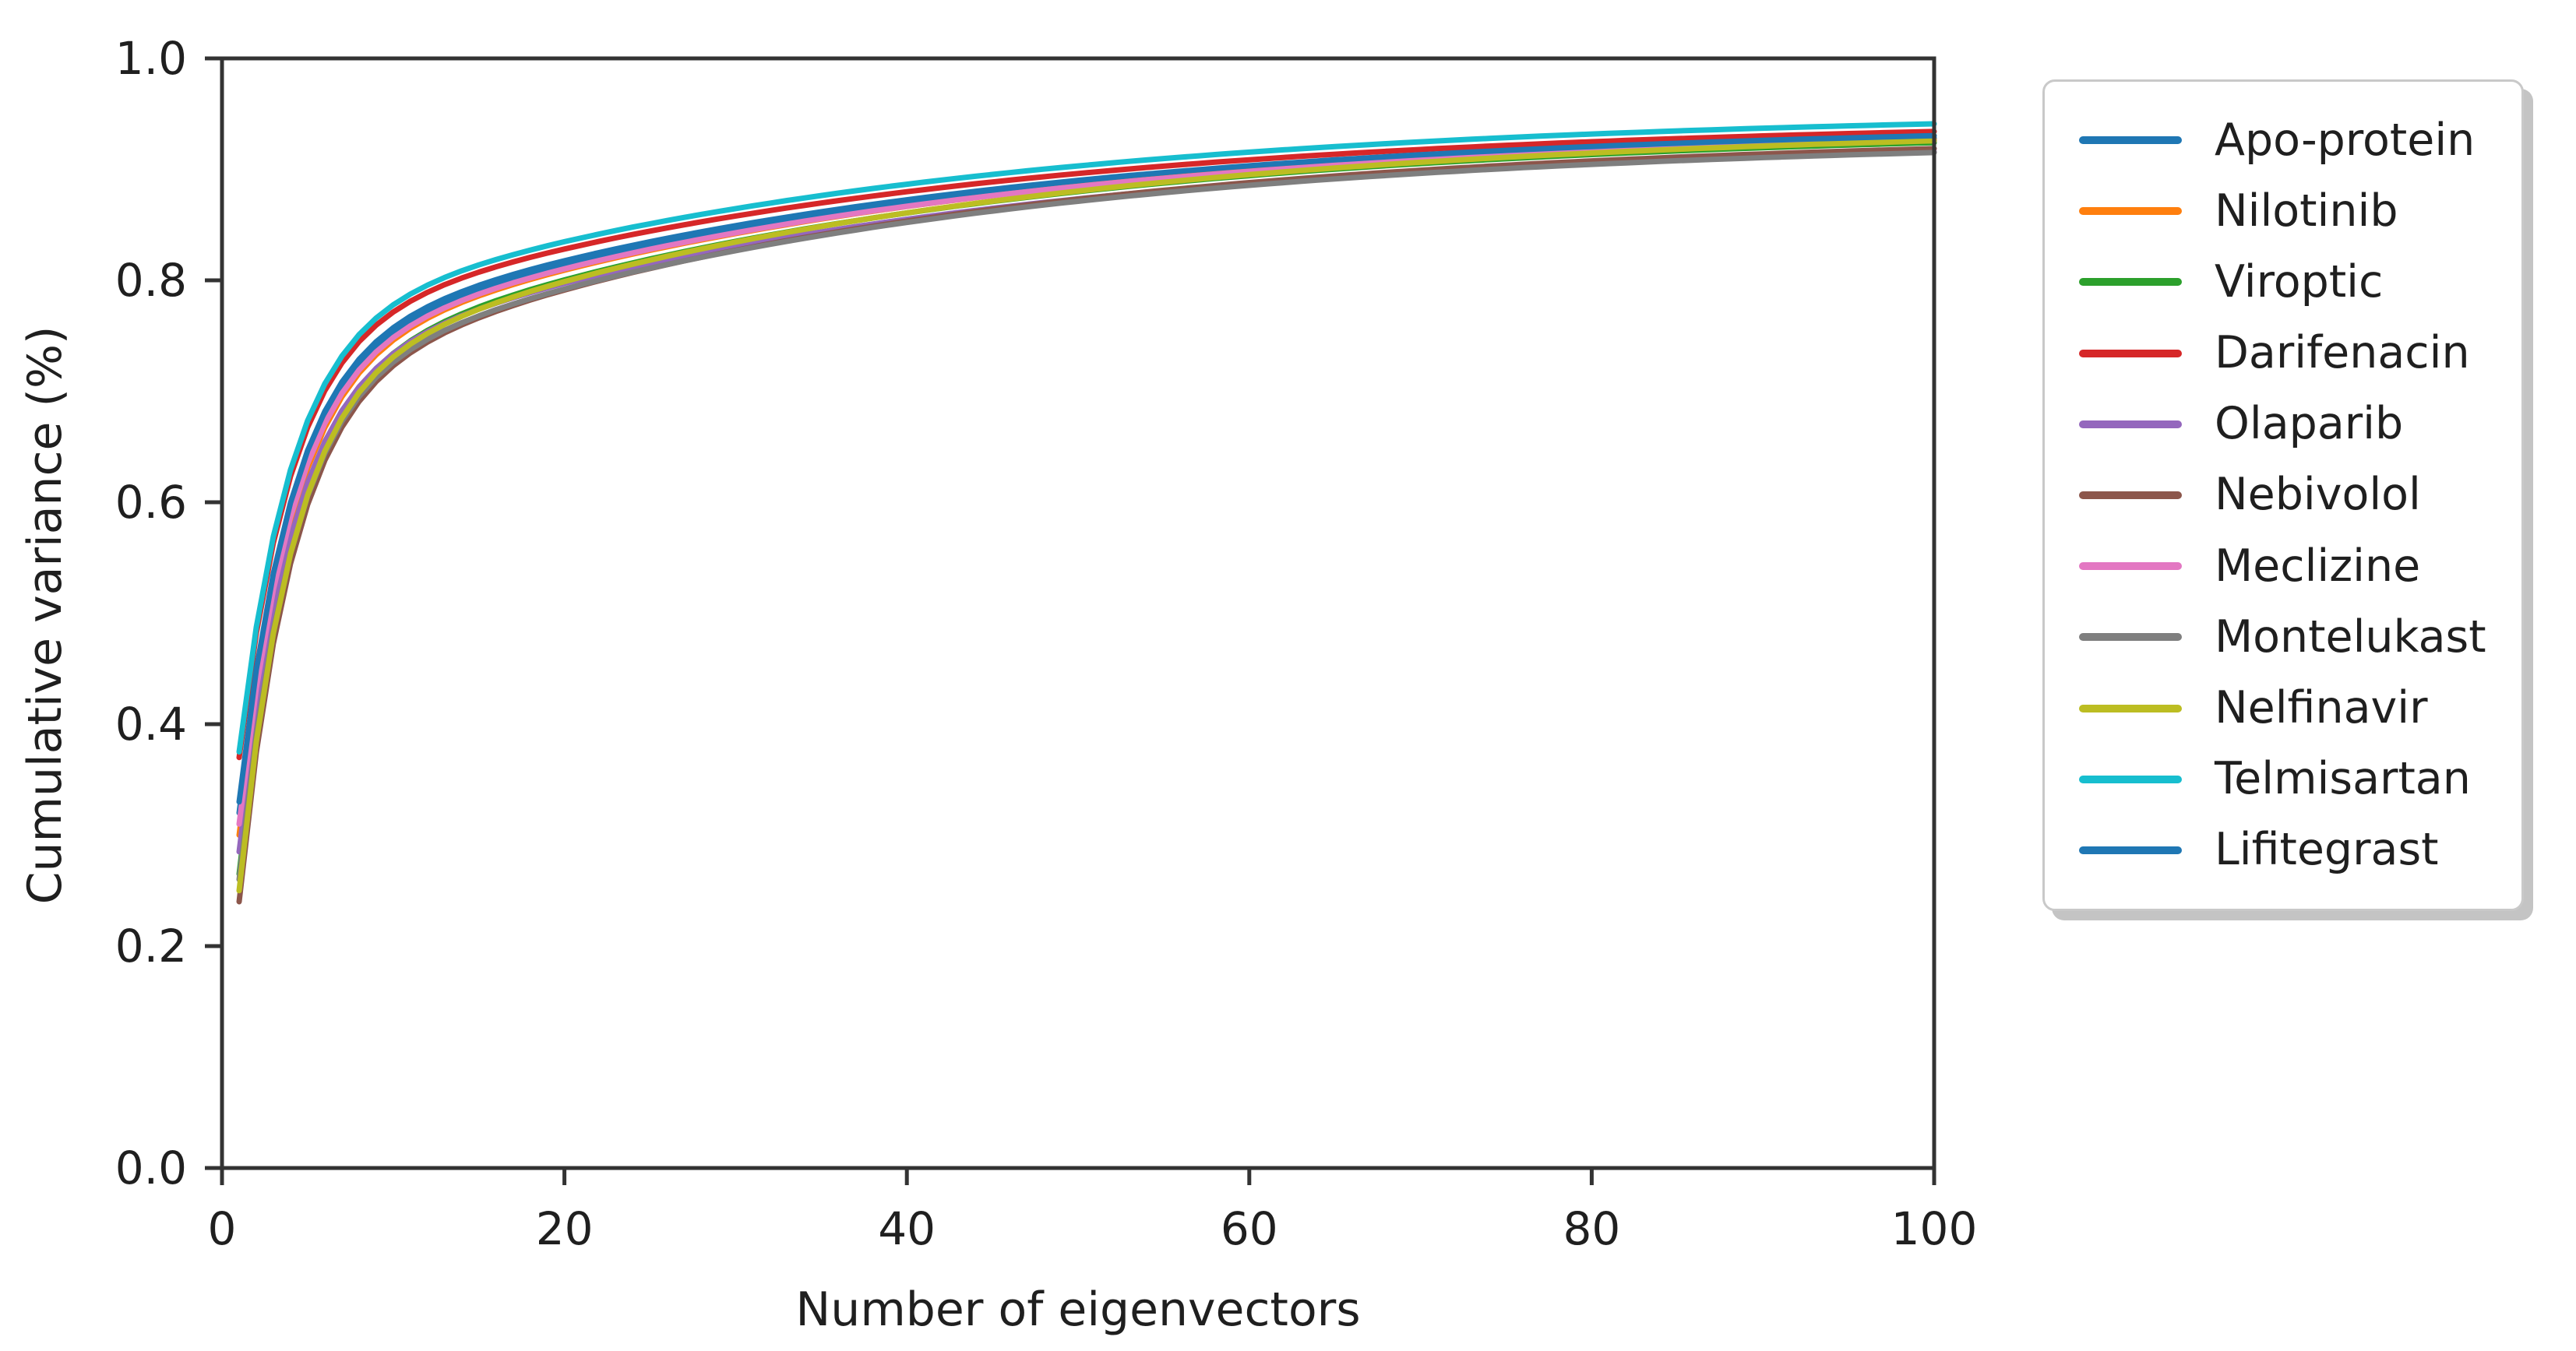 This screenshot has width=2576, height=1351. What do you see at coordinates (1591, 1228) in the screenshot?
I see `x-tick-label: 80` at bounding box center [1591, 1228].